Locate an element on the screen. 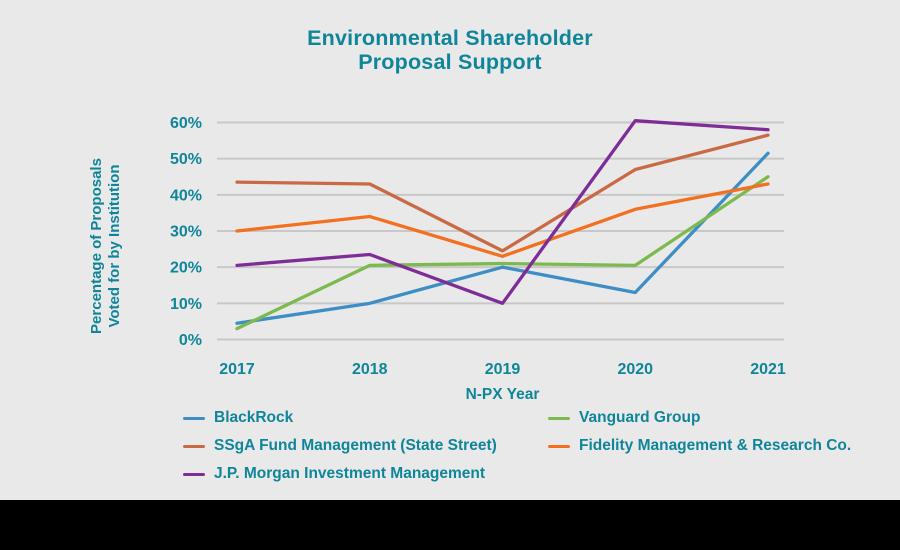 The height and width of the screenshot is (550, 900). legend-label: BlackRock is located at coordinates (254, 417).